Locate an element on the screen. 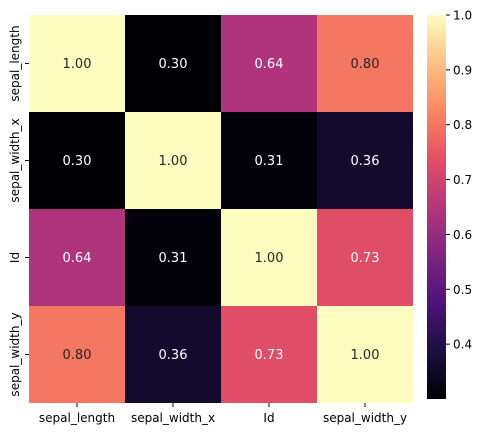 This screenshot has height=434, width=490. y-tick-label: Id is located at coordinates (15, 257).